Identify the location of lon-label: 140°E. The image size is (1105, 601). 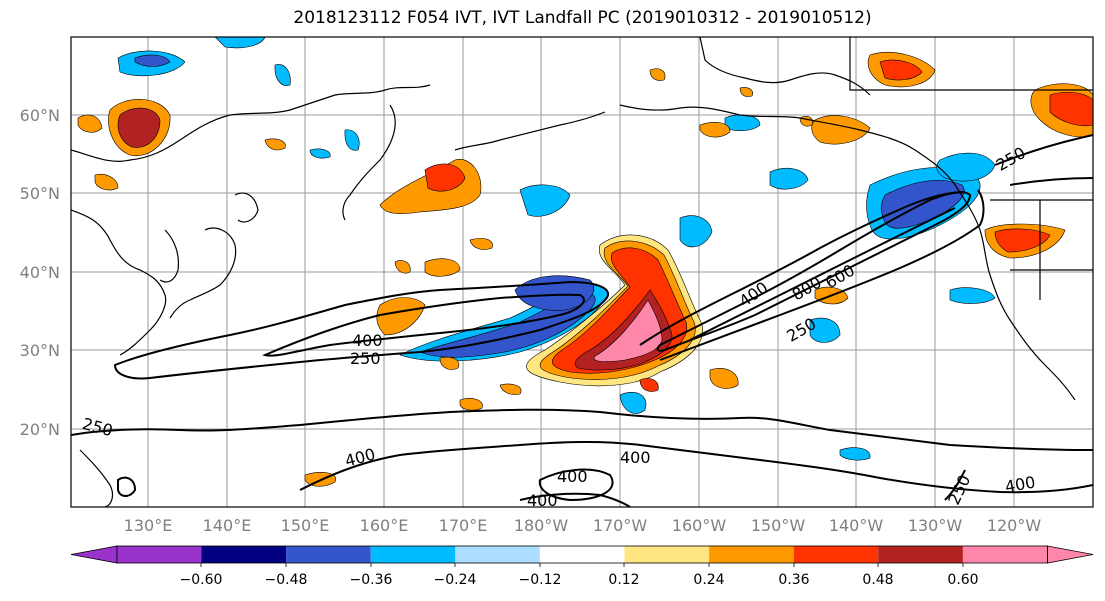
(227, 525).